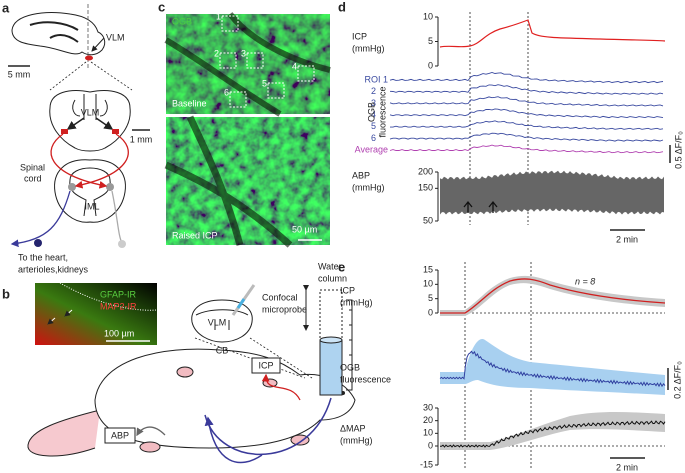 The height and width of the screenshot is (473, 685). What do you see at coordinates (119, 333) in the screenshot?
I see `scale-label: 100 µm` at bounding box center [119, 333].